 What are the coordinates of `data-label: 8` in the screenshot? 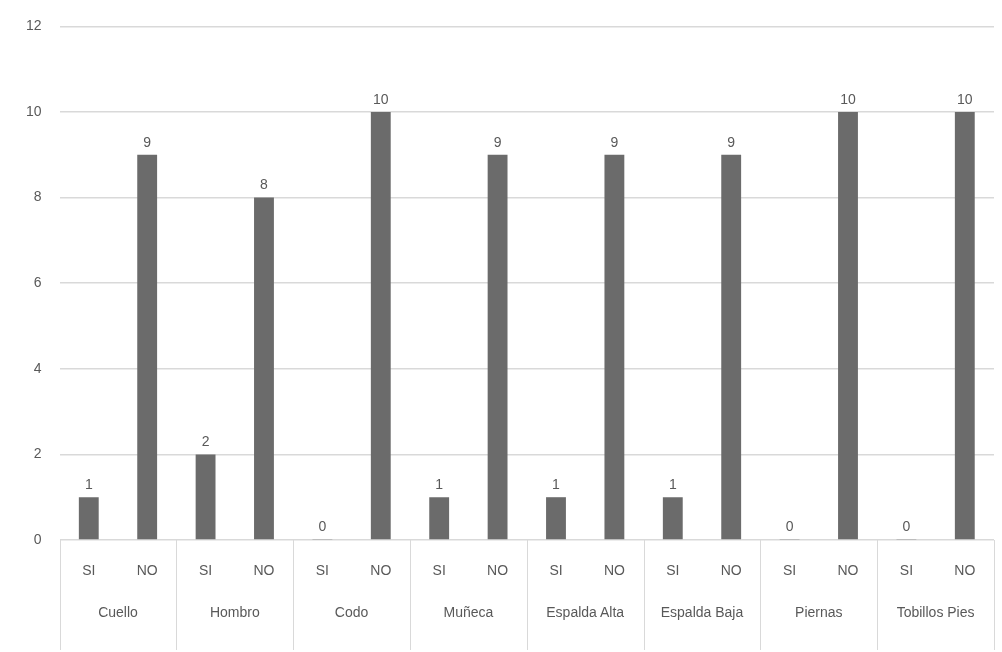 It's located at (264, 184).